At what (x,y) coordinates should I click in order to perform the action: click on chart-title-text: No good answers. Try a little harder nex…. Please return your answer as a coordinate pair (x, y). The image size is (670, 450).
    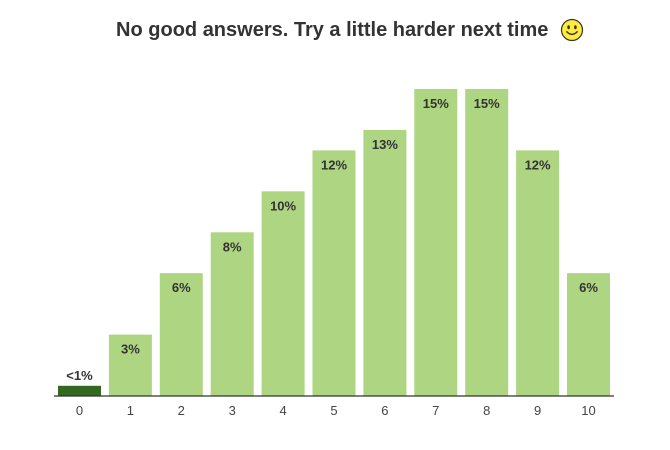
    Looking at the image, I should click on (332, 29).